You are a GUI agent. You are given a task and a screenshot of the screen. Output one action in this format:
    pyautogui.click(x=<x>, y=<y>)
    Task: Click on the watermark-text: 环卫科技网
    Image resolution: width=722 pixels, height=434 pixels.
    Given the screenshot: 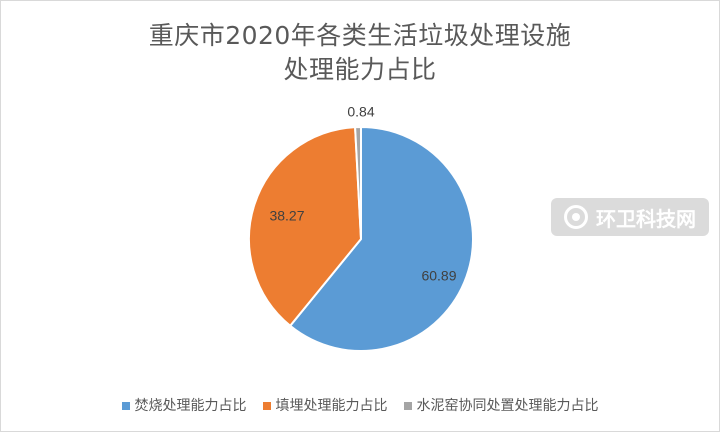 What is the action you would take?
    pyautogui.click(x=646, y=218)
    